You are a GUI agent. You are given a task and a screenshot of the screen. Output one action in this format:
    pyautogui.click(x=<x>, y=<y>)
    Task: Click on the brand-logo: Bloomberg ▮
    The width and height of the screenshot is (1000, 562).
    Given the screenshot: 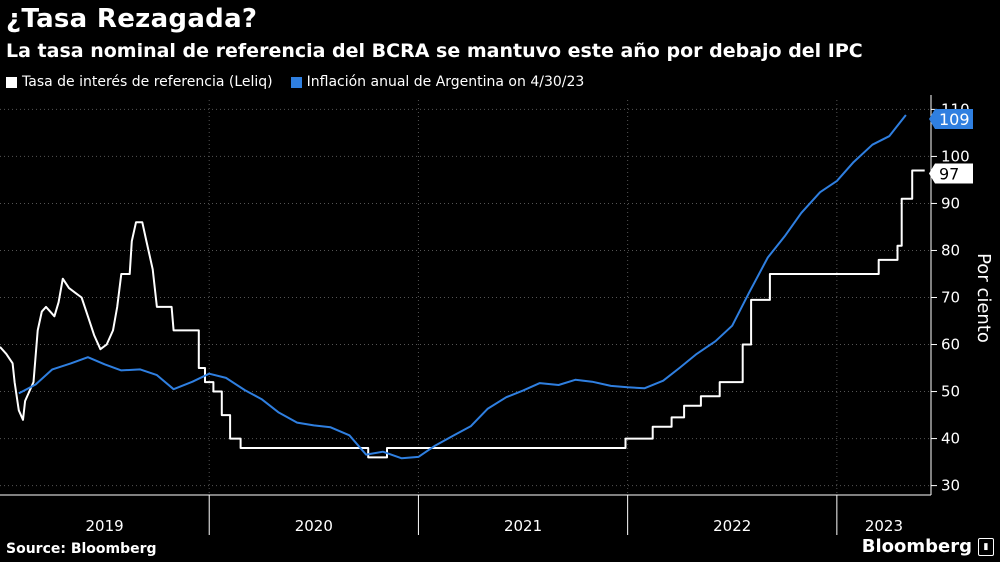 What is the action you would take?
    pyautogui.click(x=928, y=546)
    